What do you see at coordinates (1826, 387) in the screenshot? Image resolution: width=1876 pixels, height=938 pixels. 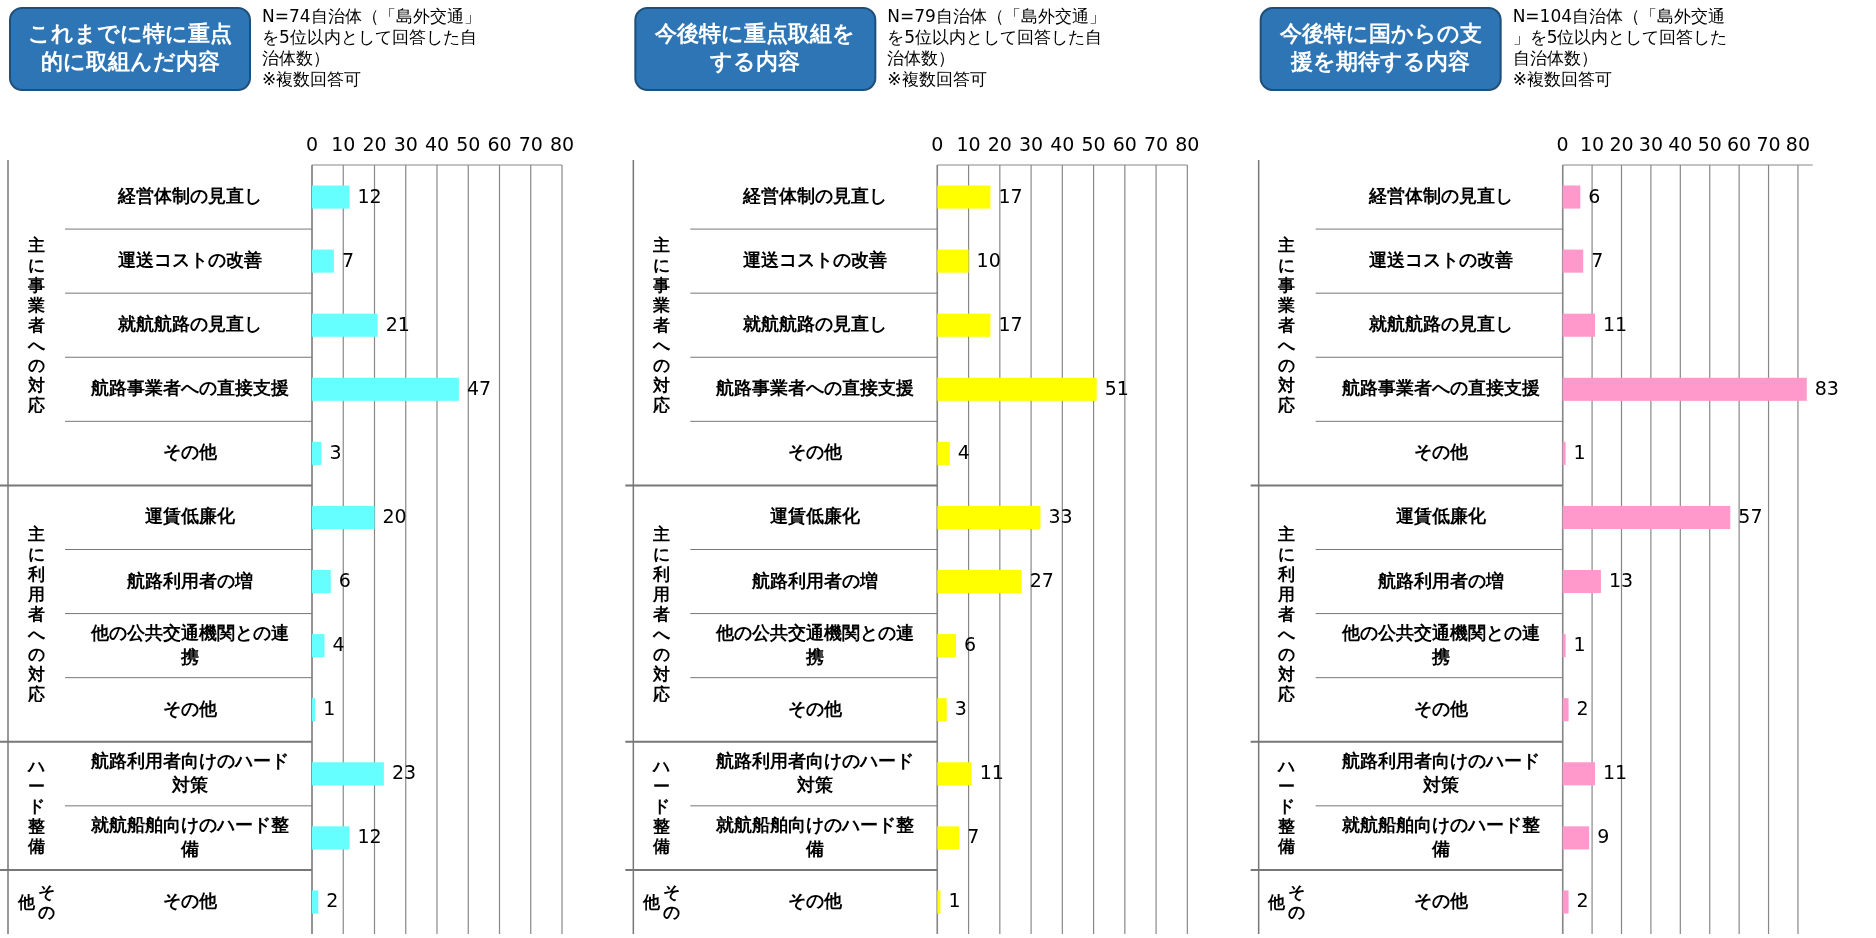 I see `data-label: 83` at bounding box center [1826, 387].